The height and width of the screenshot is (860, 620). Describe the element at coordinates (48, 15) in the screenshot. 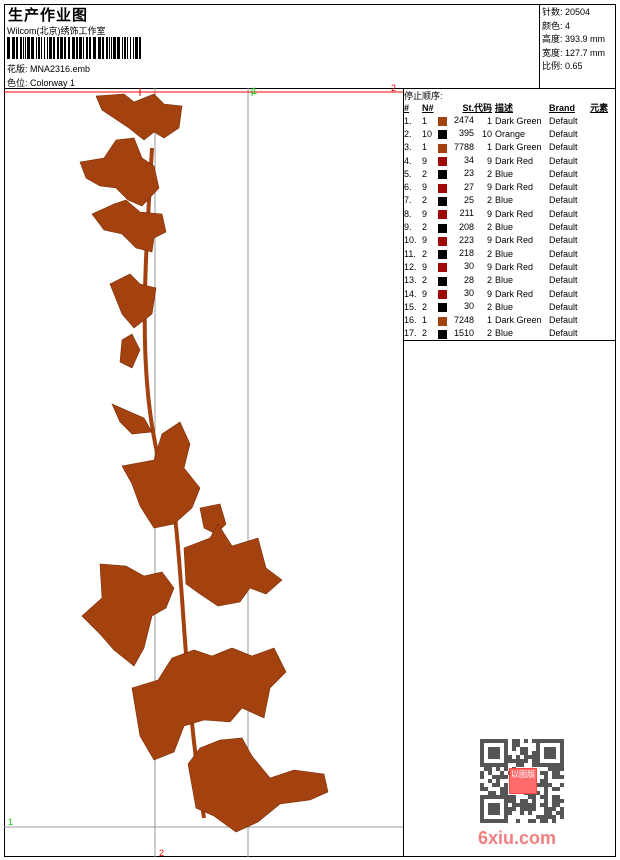

I see `page-title: 生产作业图` at that location.